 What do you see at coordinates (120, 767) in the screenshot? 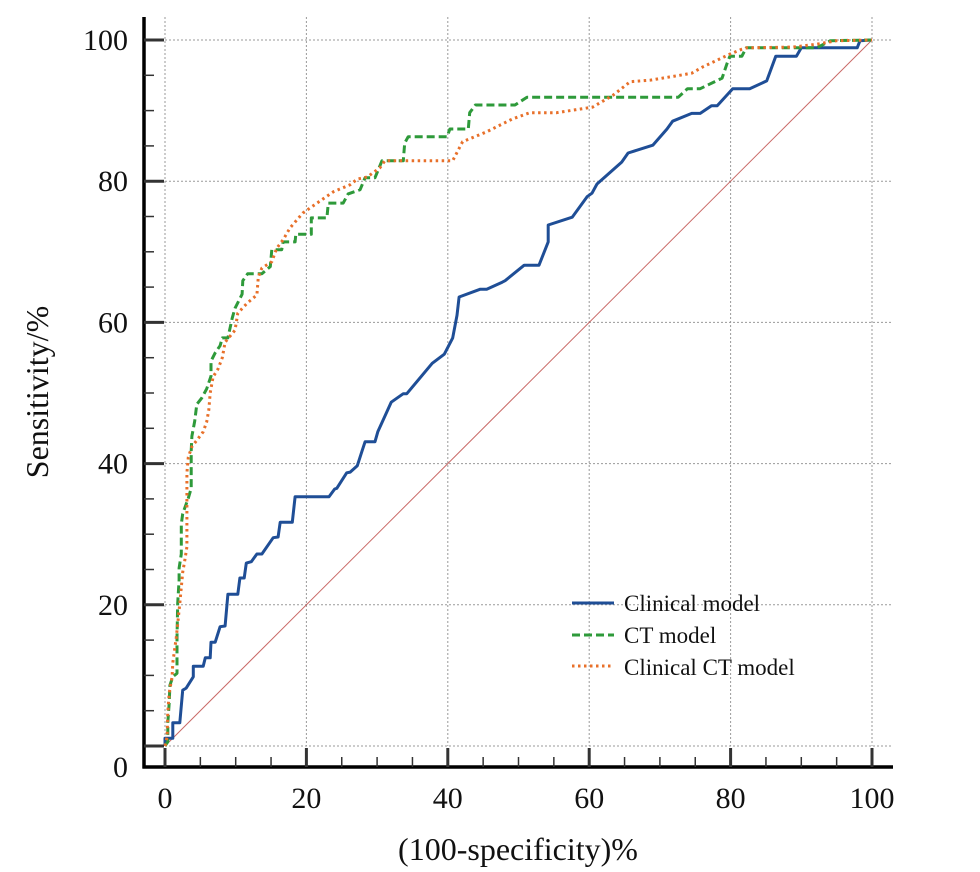
I see `y-tick-label: 0` at bounding box center [120, 767].